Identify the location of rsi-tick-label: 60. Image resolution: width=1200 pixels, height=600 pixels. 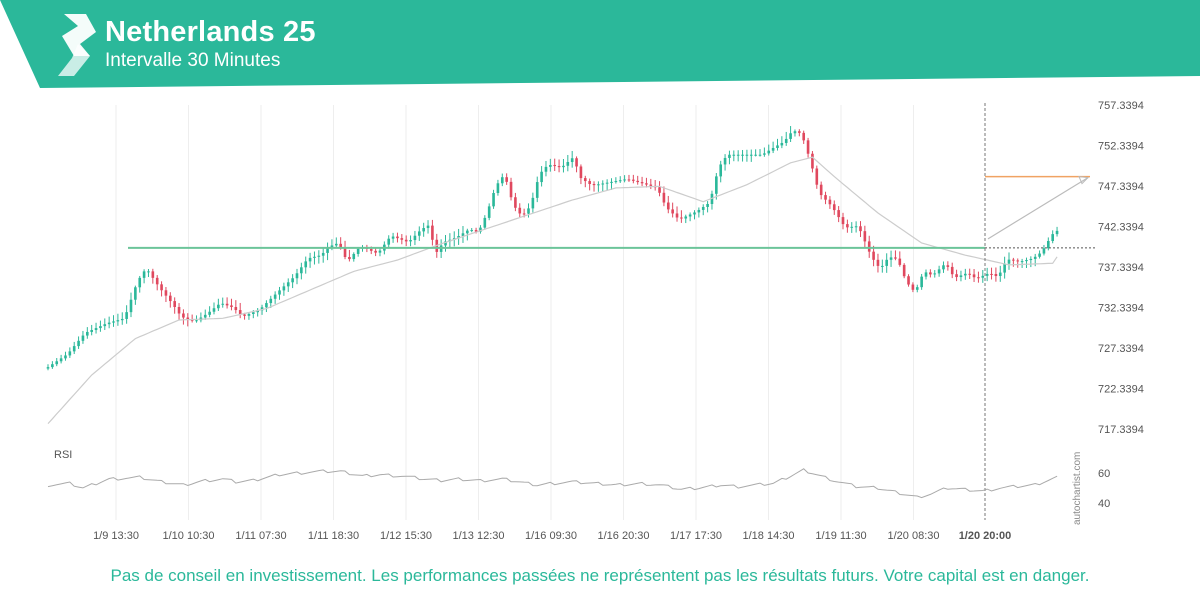
(1104, 474).